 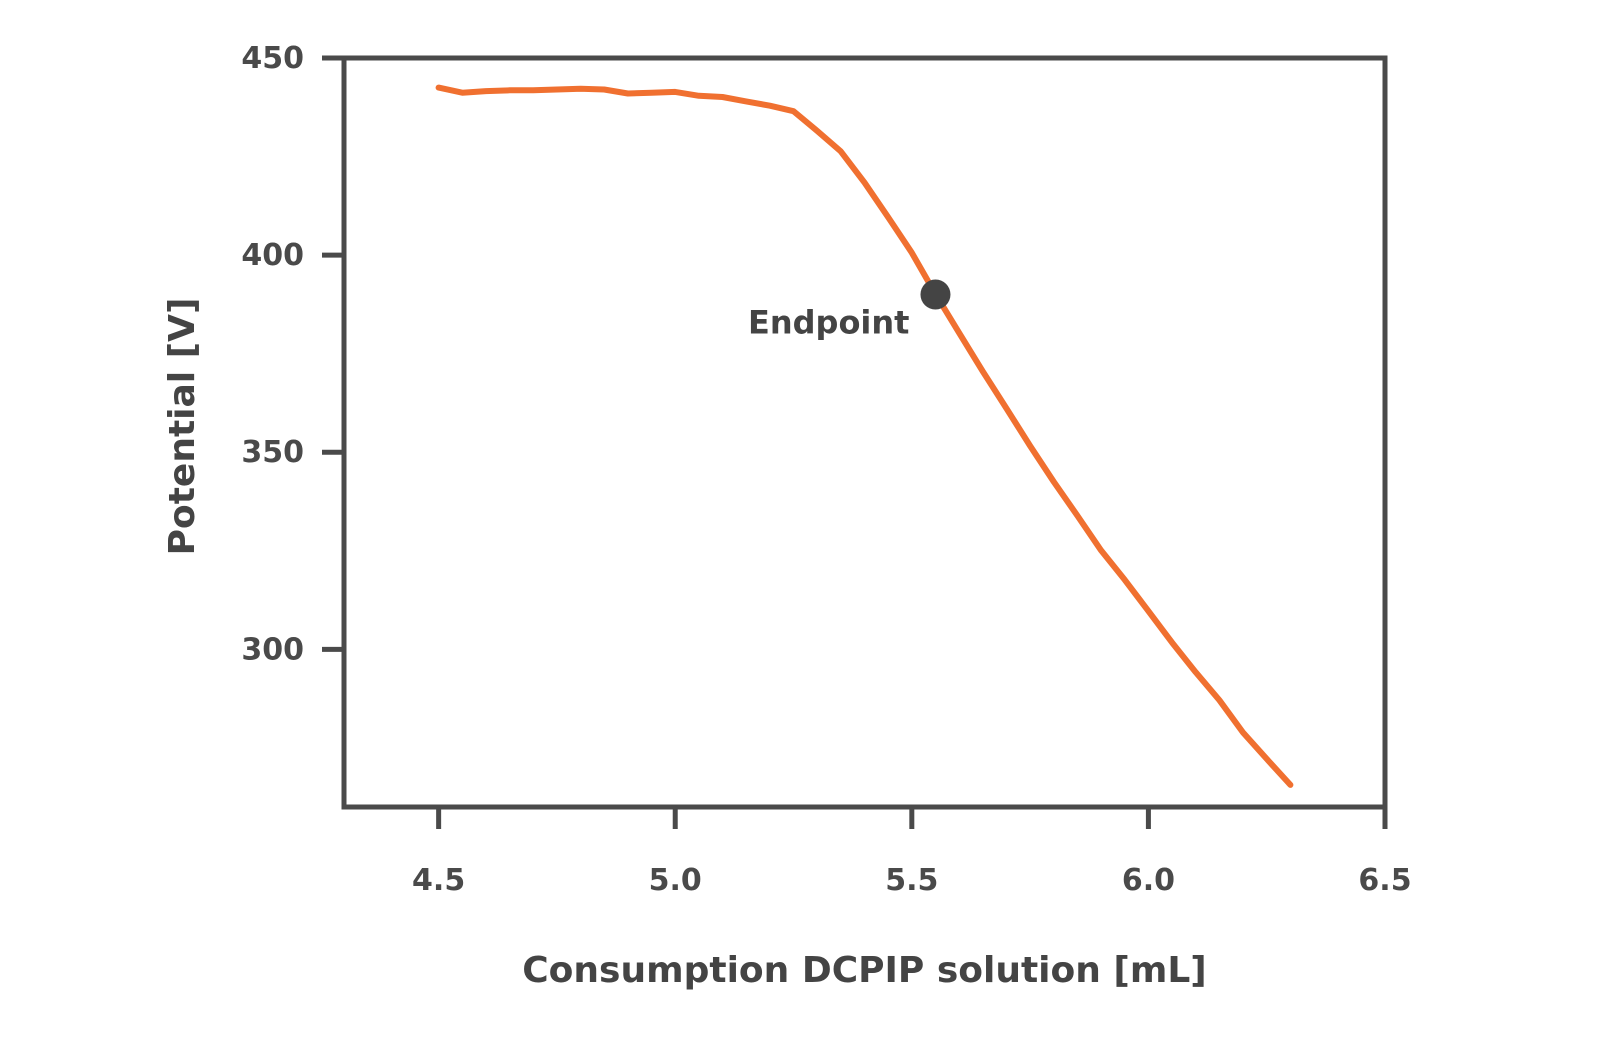 What do you see at coordinates (828, 323) in the screenshot?
I see `endpoint-label: Endpoint` at bounding box center [828, 323].